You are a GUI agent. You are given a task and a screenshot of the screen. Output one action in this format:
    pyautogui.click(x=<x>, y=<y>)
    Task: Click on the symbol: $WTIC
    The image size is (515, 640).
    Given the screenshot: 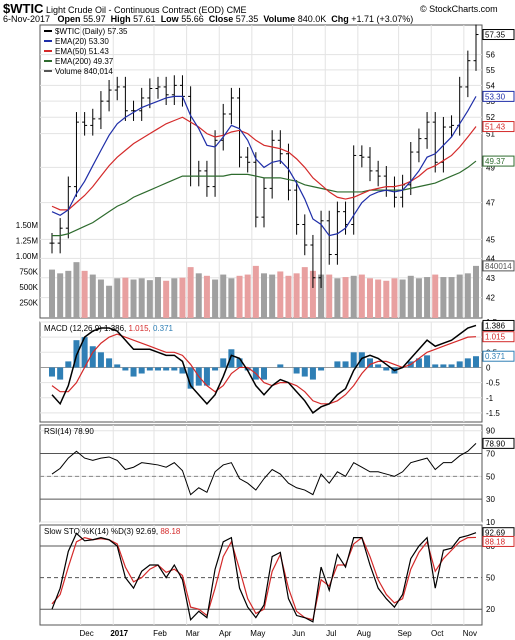 What is the action you would take?
    pyautogui.click(x=23, y=8)
    